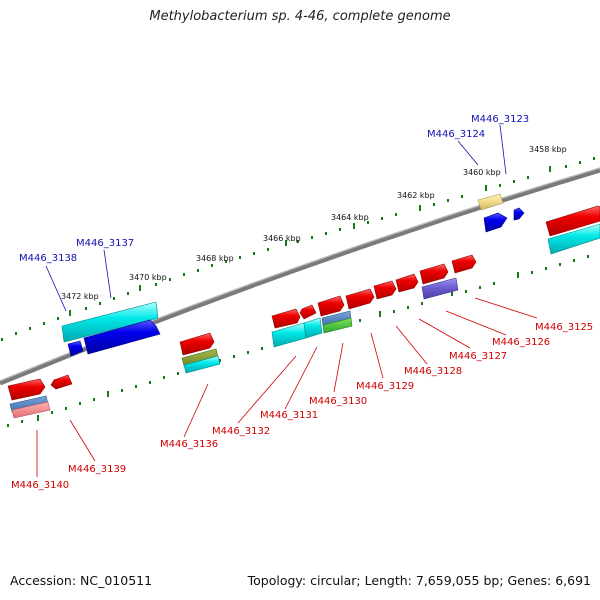  Describe the element at coordinates (148, 277) in the screenshot. I see `scale-label: 3470 kbp` at that location.